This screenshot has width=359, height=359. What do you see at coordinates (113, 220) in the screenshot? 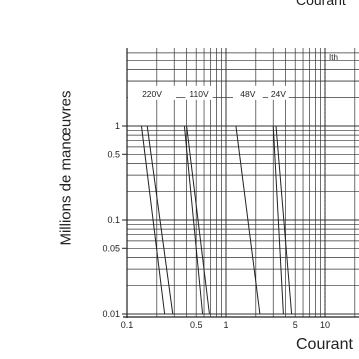
I see `y-tick-label: 0.1` at bounding box center [113, 220].